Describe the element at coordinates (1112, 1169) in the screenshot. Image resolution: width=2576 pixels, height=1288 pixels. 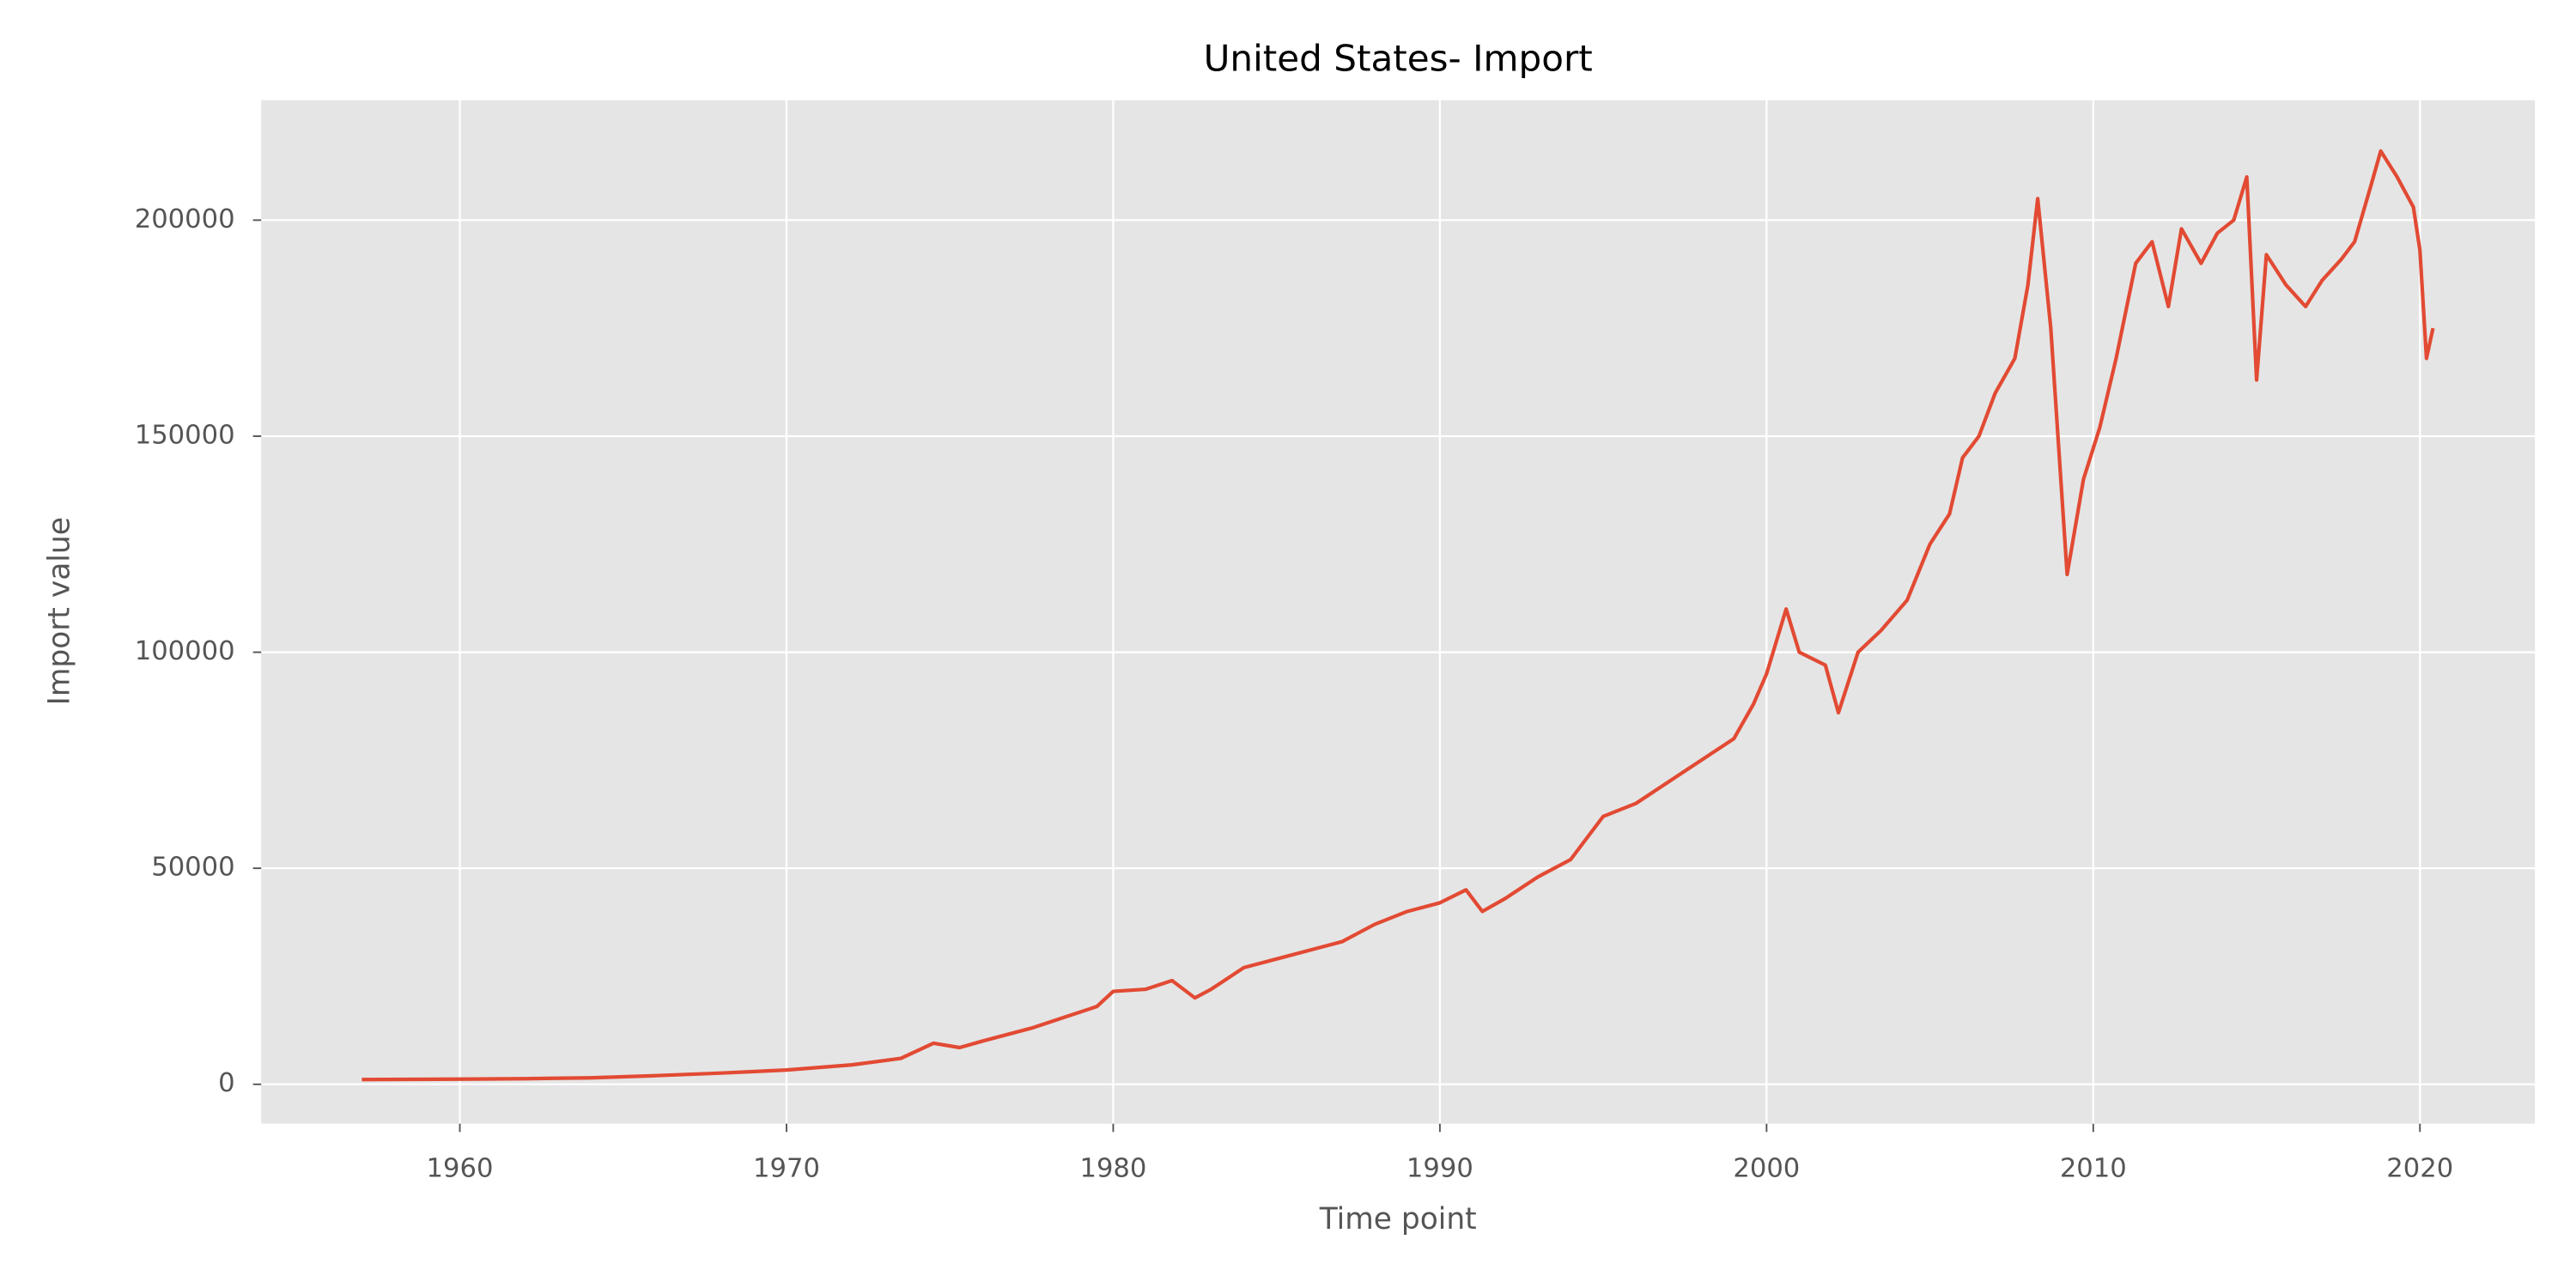
I see `x-tick-label: 1980` at that location.